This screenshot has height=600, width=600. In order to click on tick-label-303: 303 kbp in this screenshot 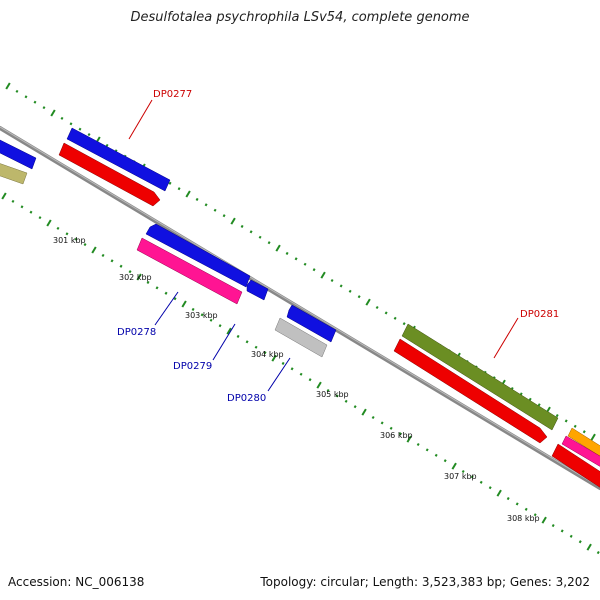, I will do `click(201, 315)`.